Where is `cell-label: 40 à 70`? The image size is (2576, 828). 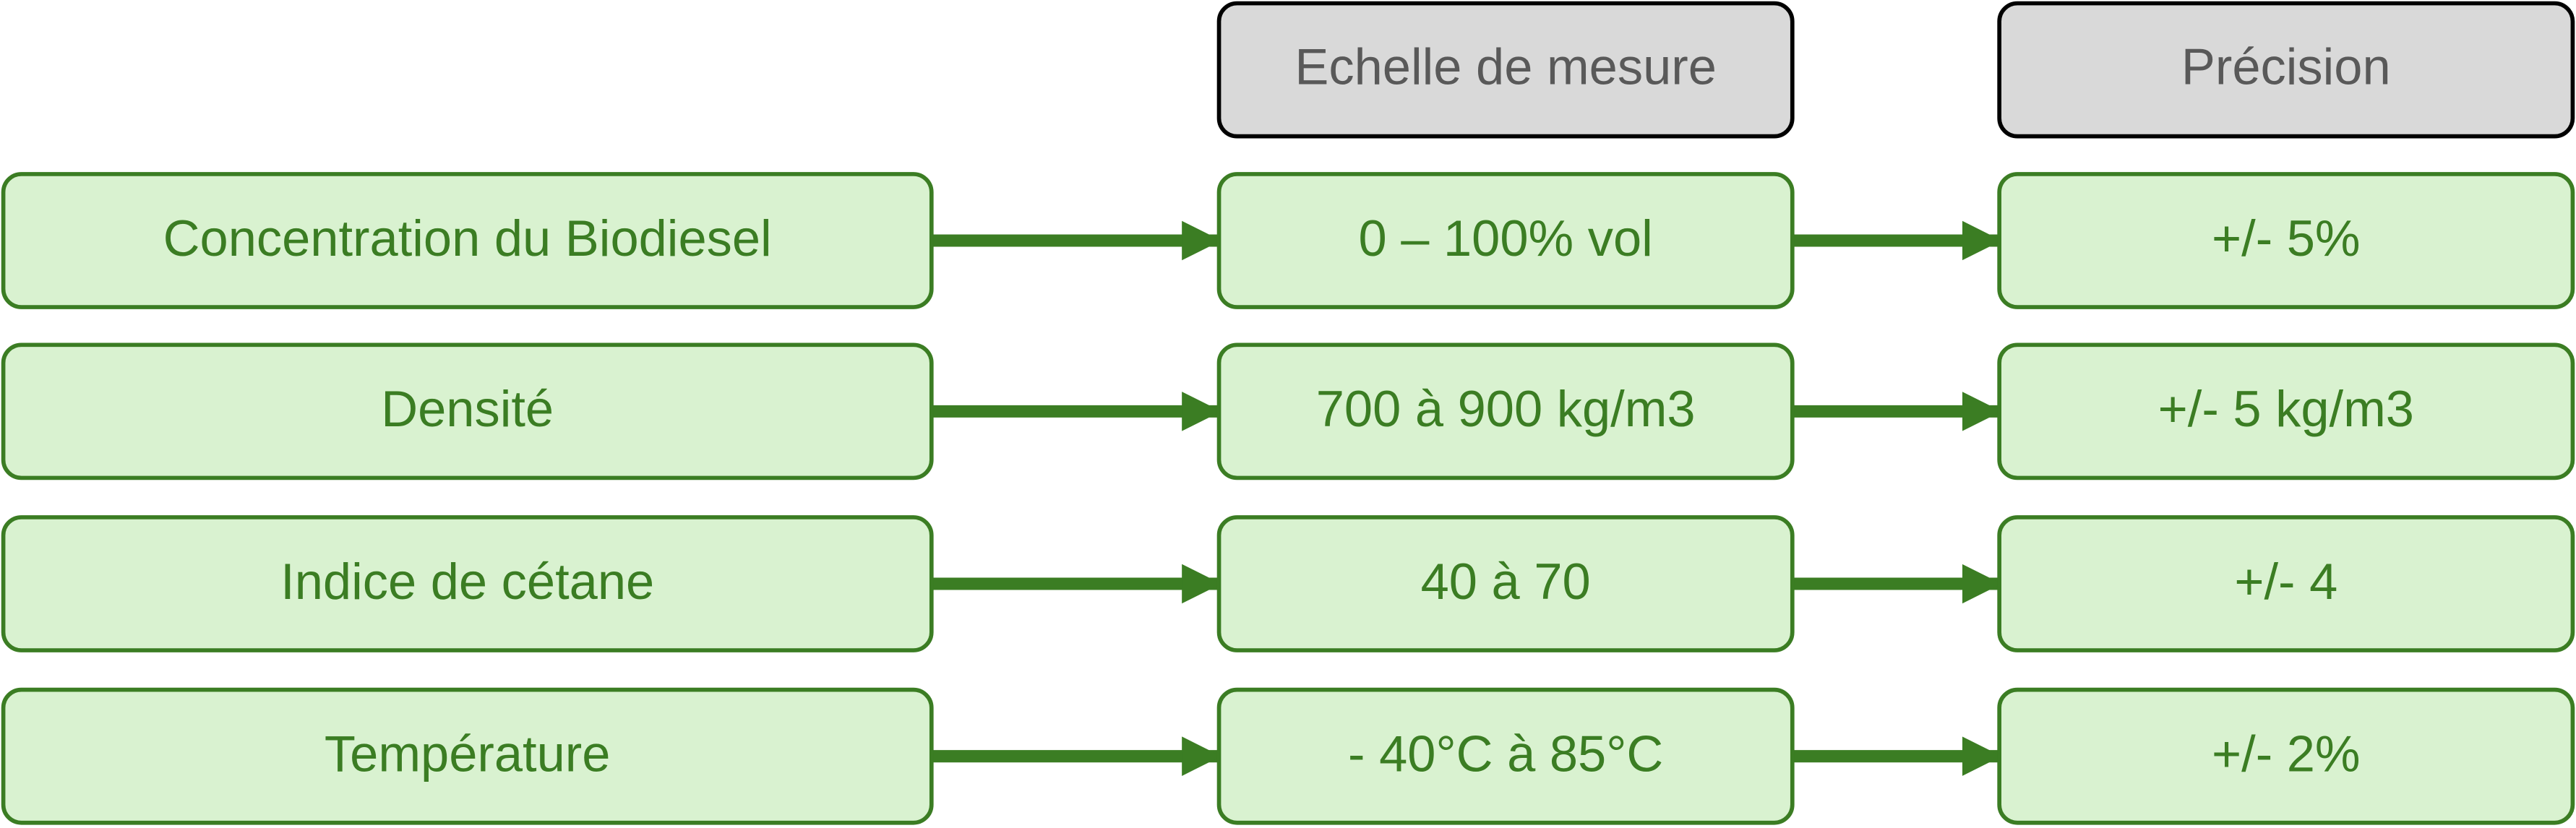
cell-label: 40 à 70 is located at coordinates (1506, 581).